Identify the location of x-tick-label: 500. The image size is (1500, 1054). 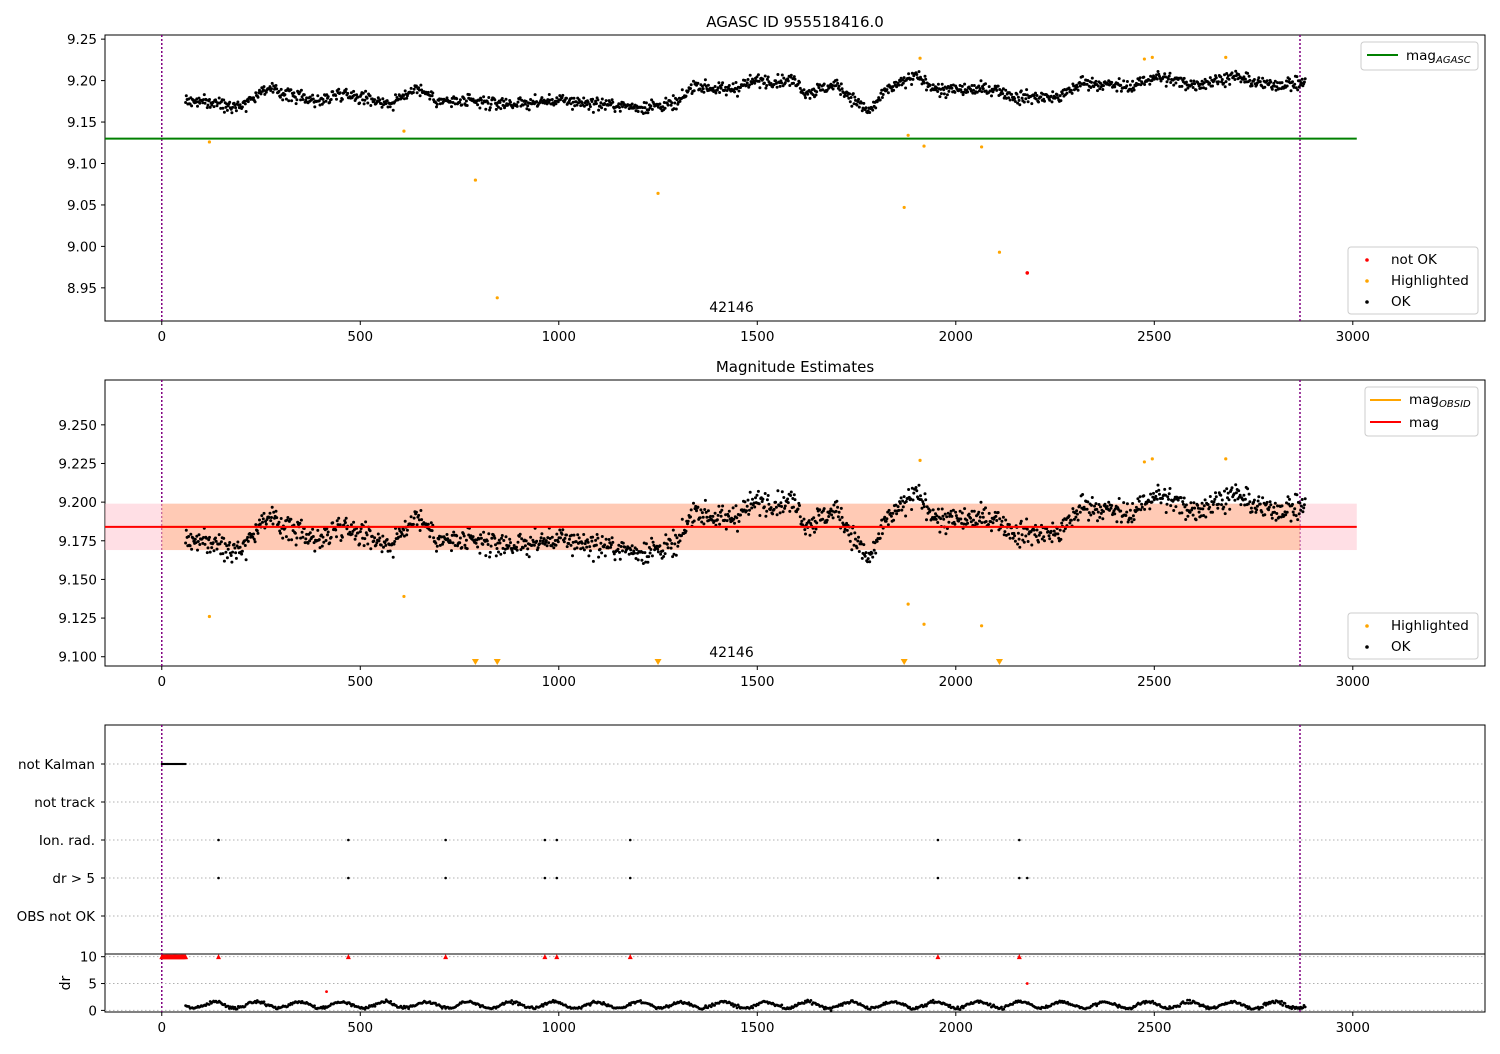
(360, 682).